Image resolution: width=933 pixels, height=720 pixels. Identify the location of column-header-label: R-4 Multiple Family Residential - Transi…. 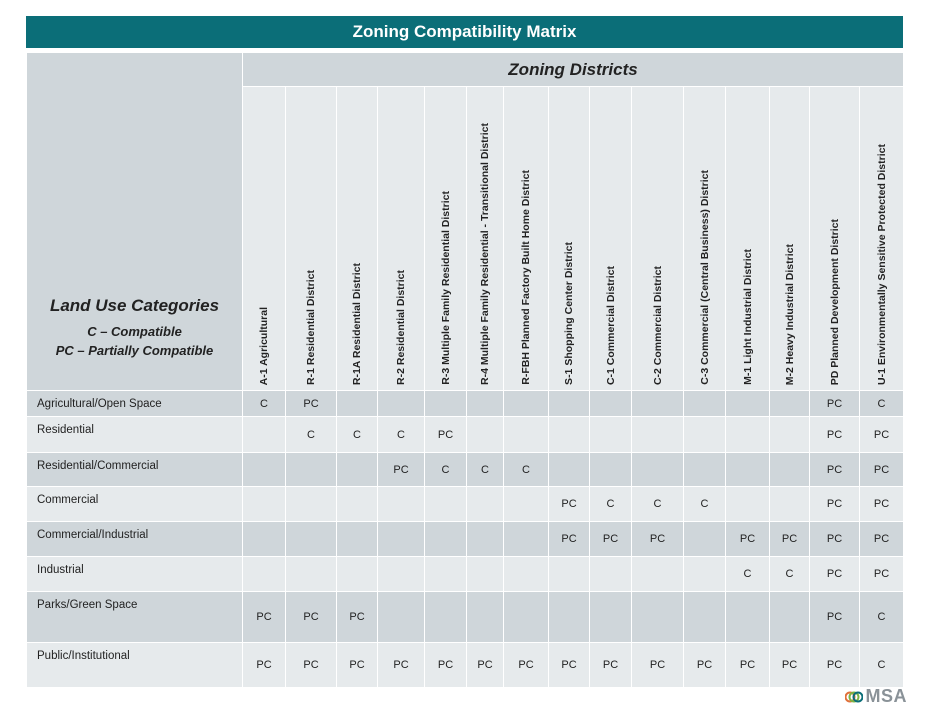
(485, 254).